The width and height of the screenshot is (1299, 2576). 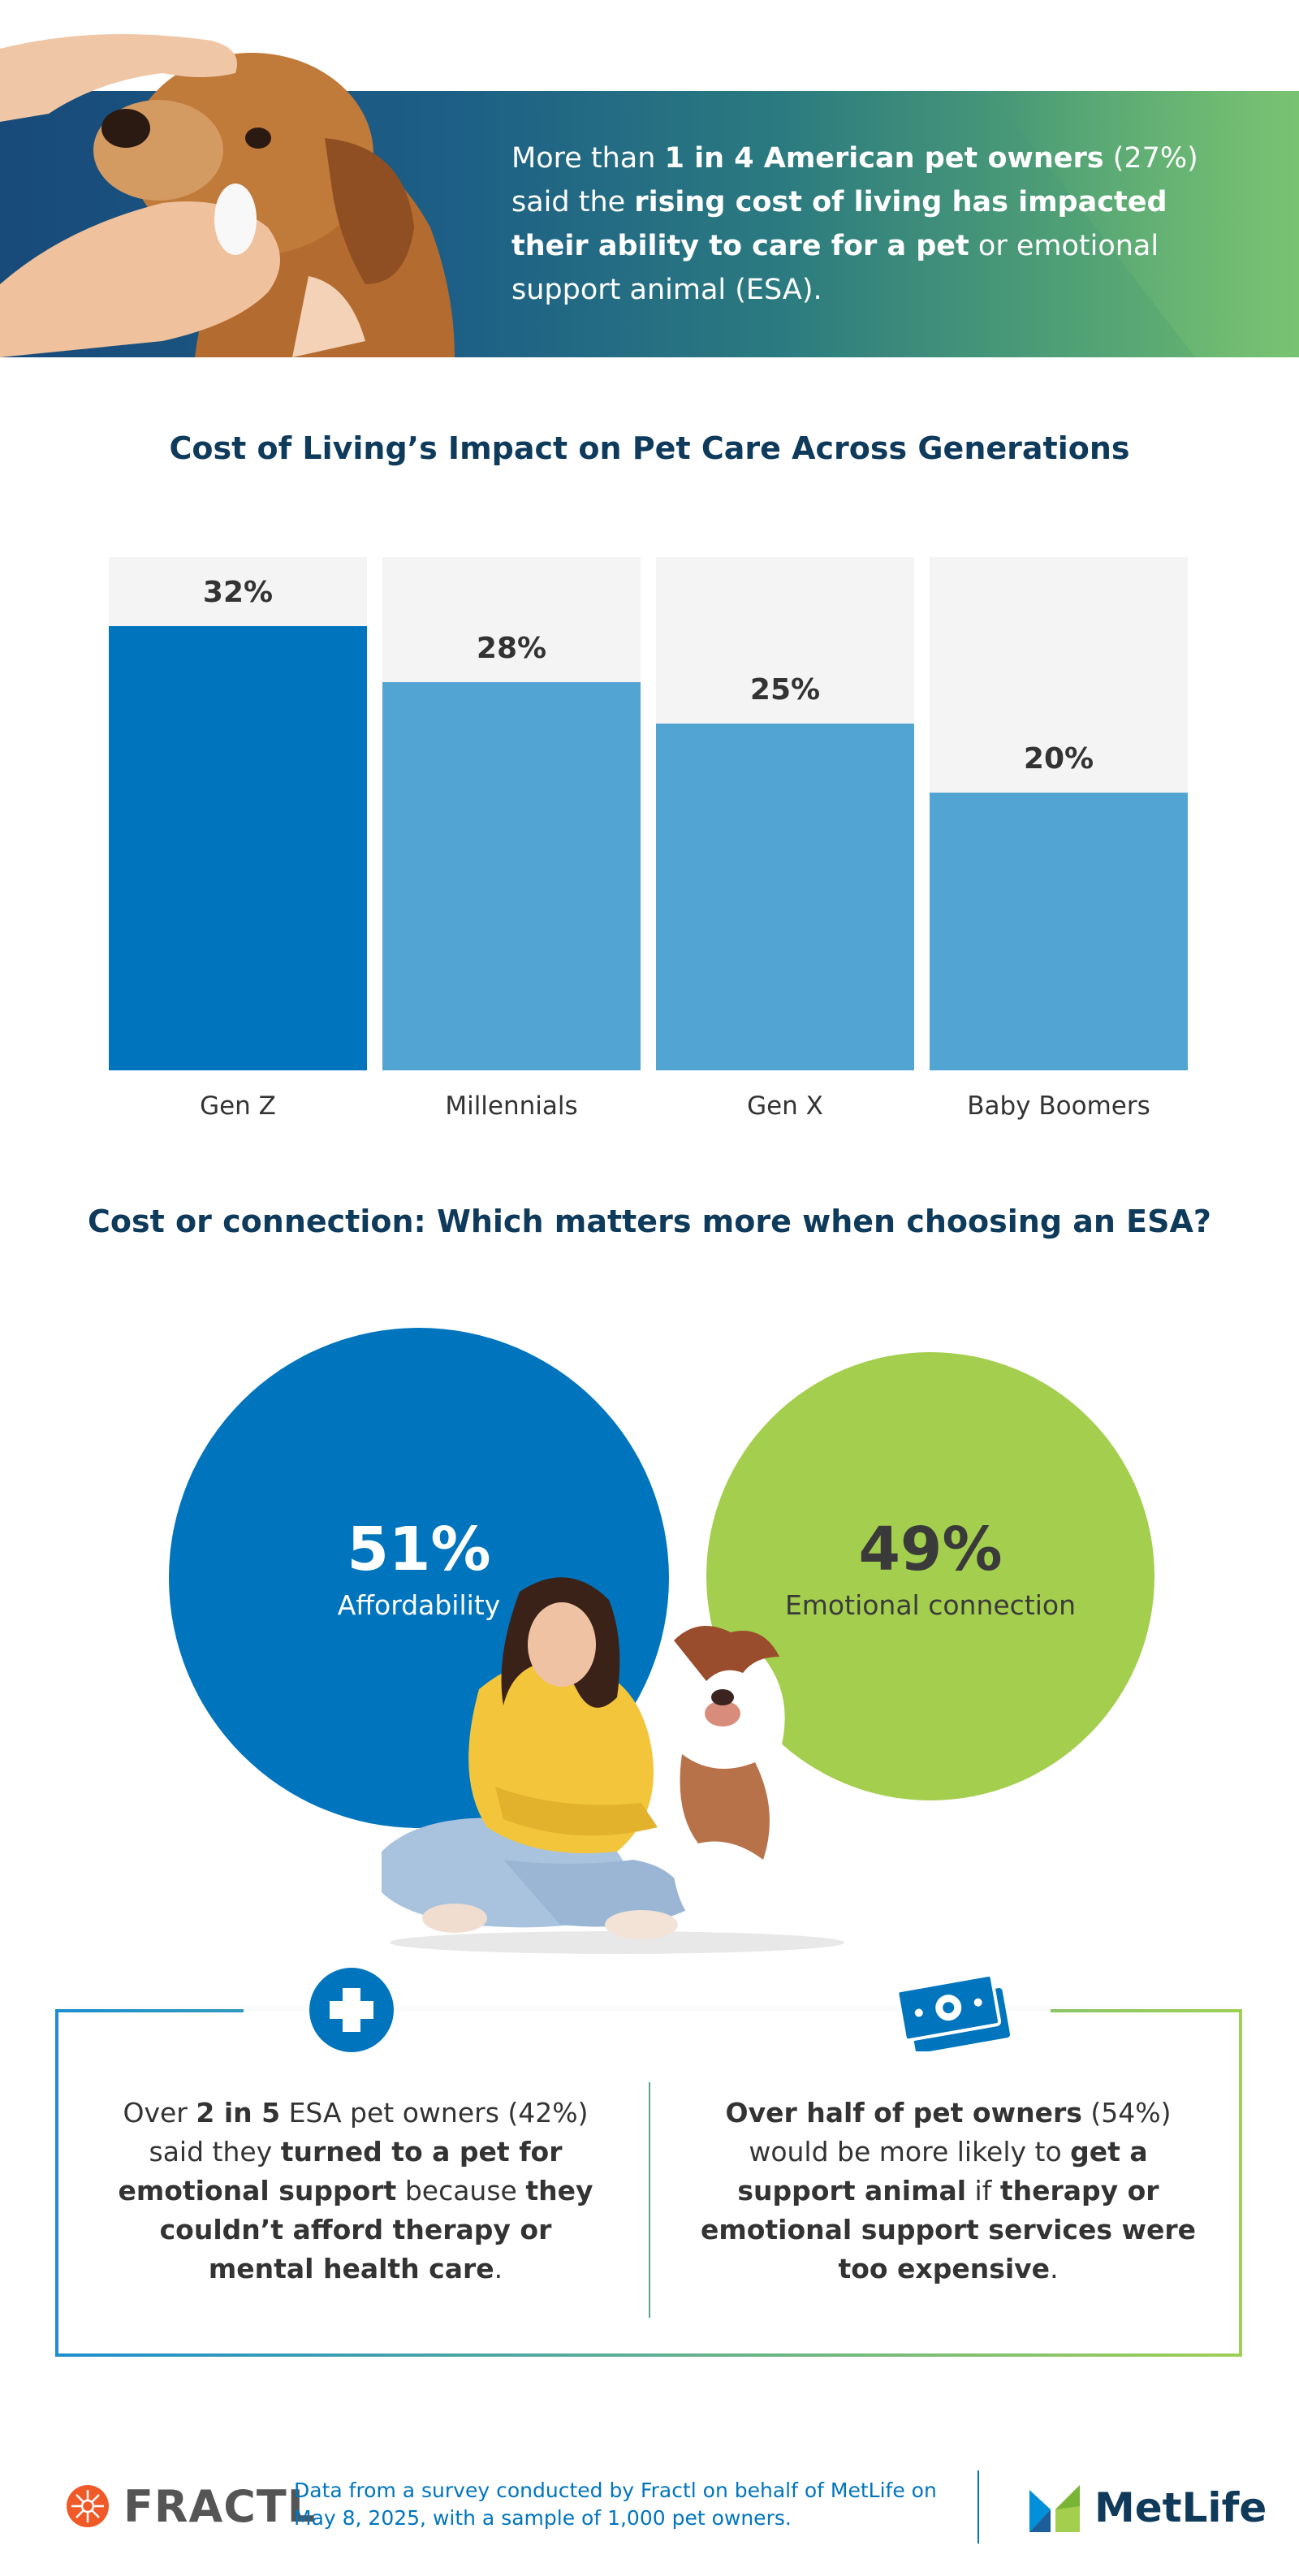 What do you see at coordinates (511, 648) in the screenshot?
I see `bar-value-label: 28%` at bounding box center [511, 648].